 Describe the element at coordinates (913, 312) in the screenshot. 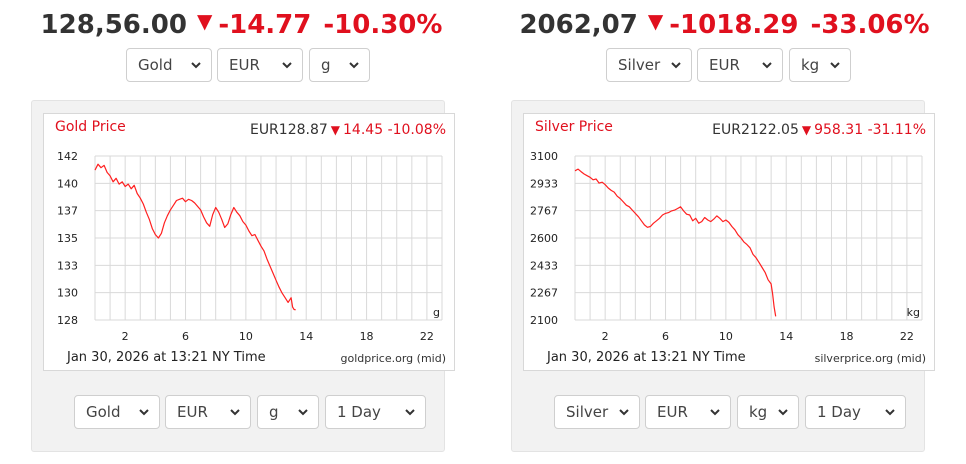

I see `unit-label: kg` at that location.